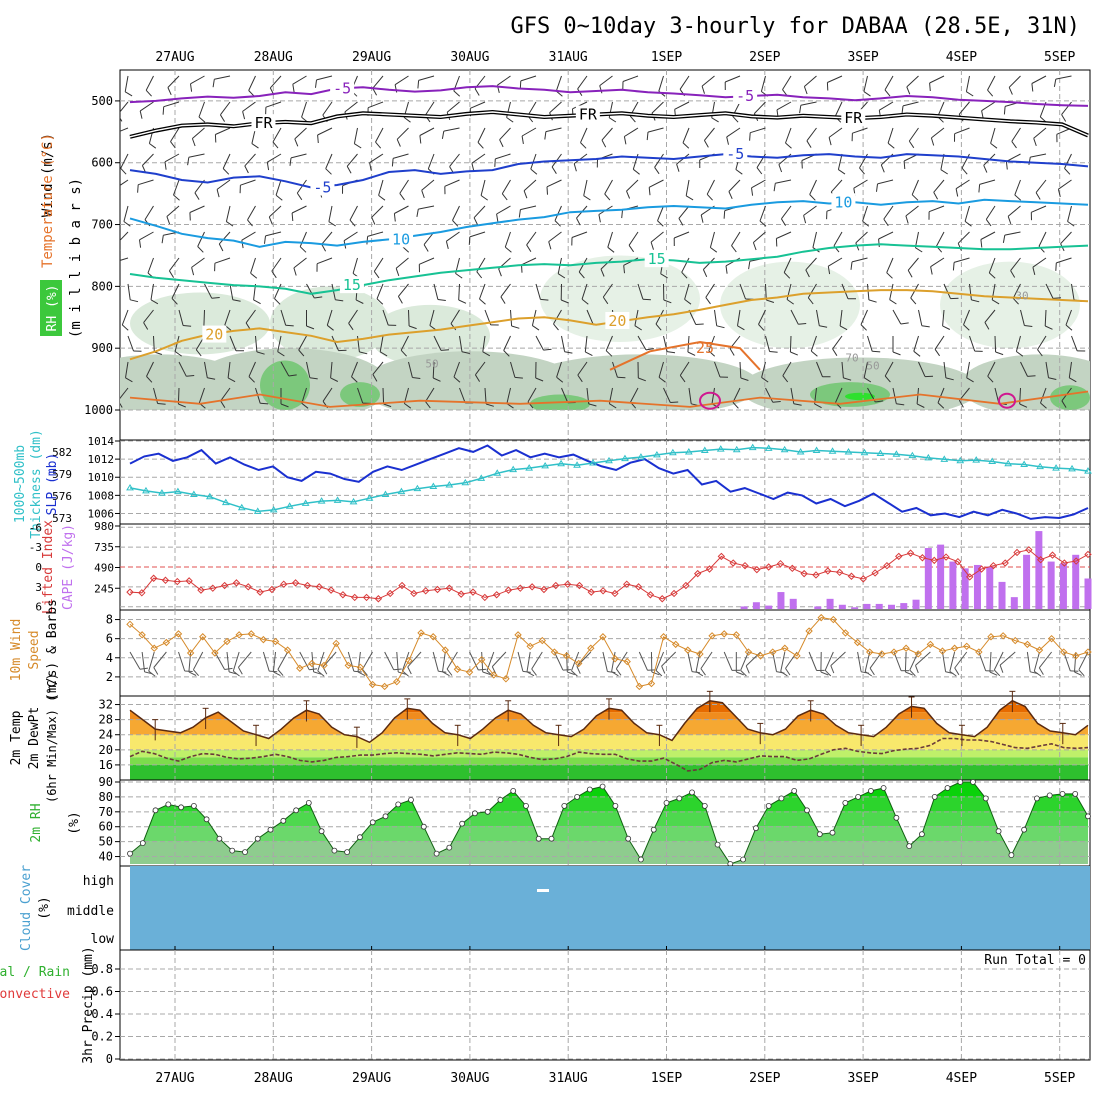 The image size is (1100, 1100). What do you see at coordinates (401, 239) in the screenshot?
I see `isotherm-label: 10` at bounding box center [401, 239].